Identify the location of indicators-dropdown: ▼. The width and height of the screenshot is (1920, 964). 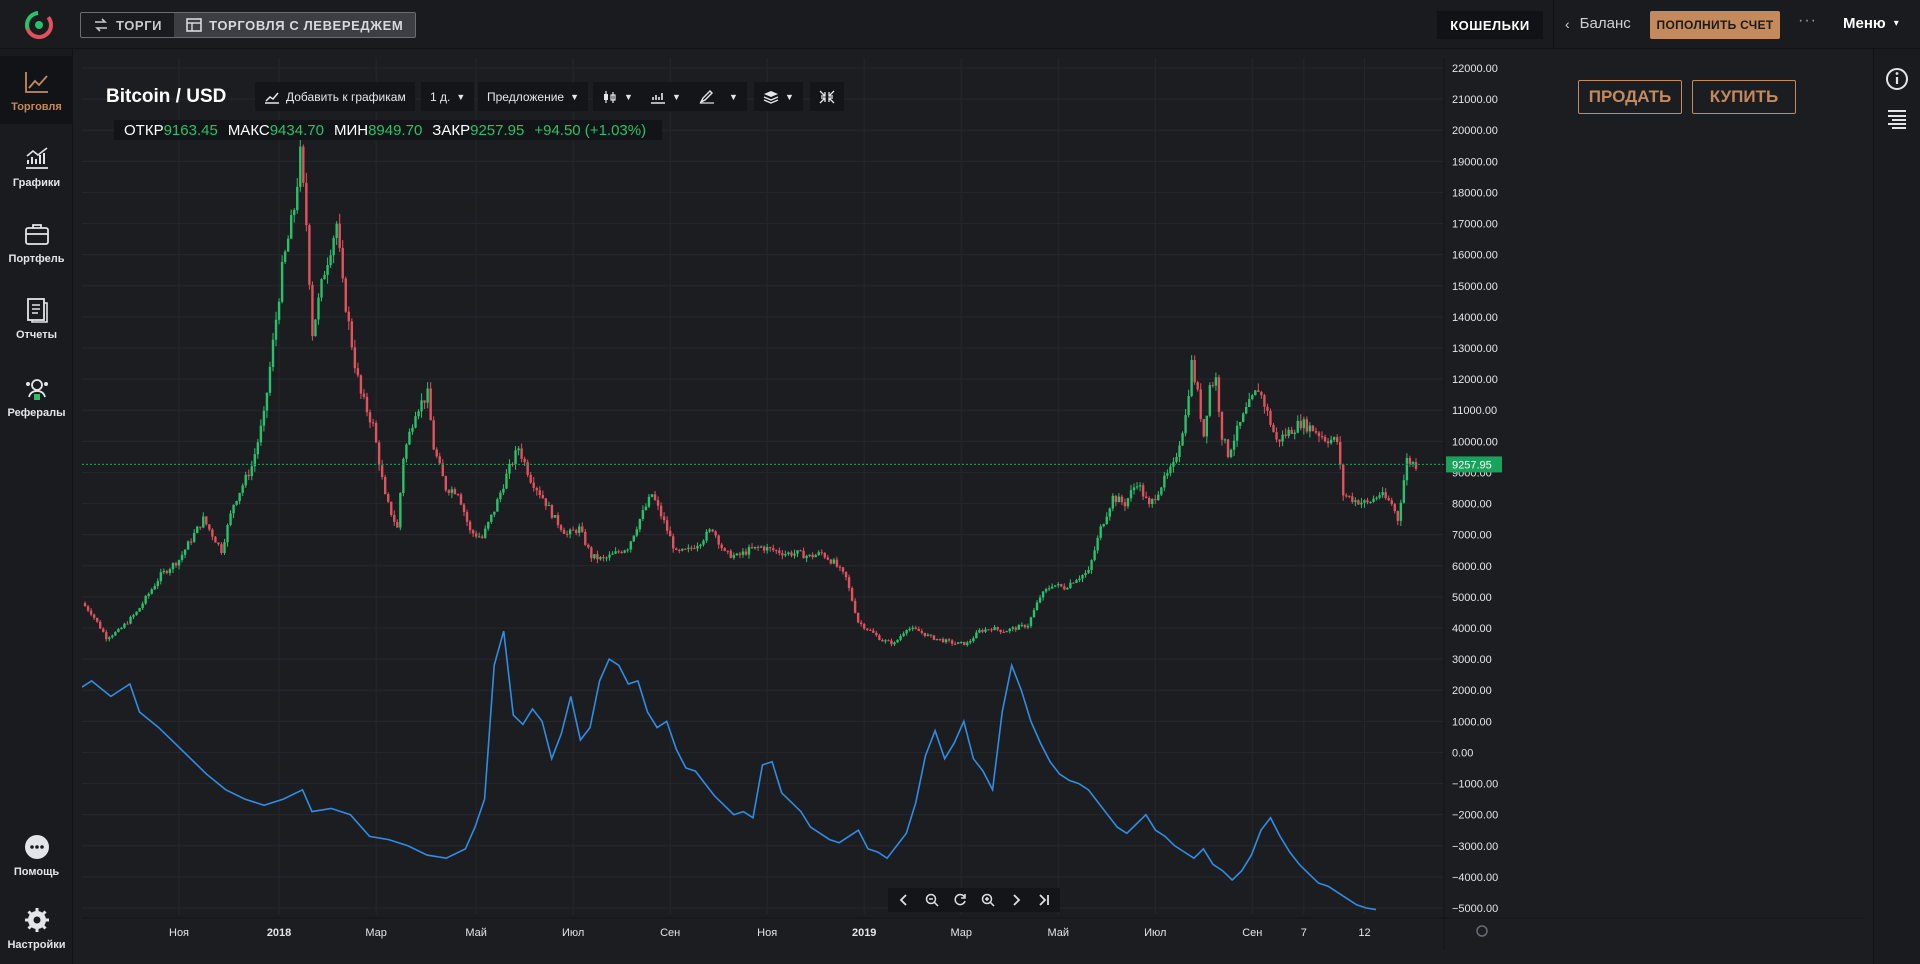
(665, 96).